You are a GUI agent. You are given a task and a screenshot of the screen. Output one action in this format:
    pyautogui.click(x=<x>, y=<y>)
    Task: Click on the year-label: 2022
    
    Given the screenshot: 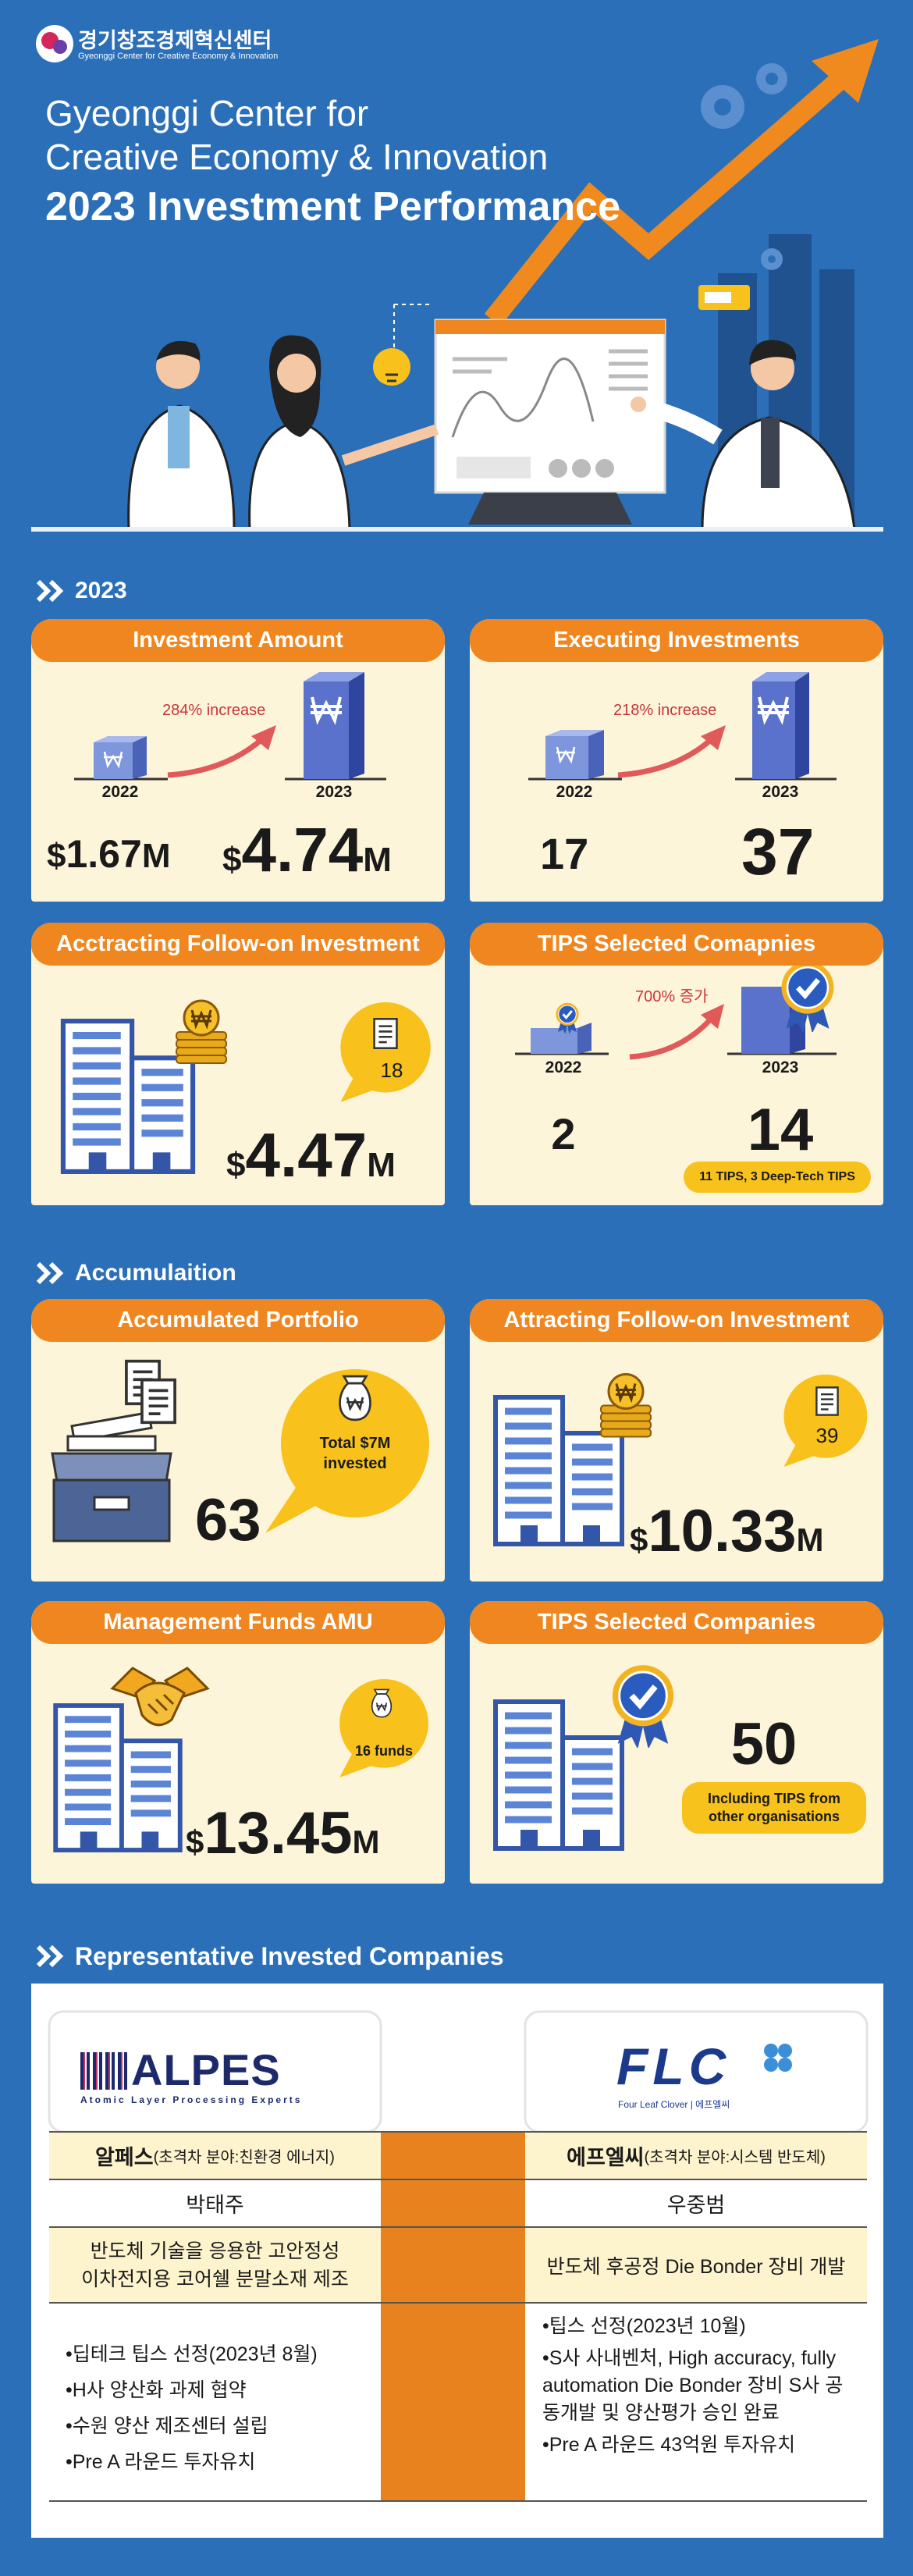 What is the action you would take?
    pyautogui.click(x=574, y=792)
    